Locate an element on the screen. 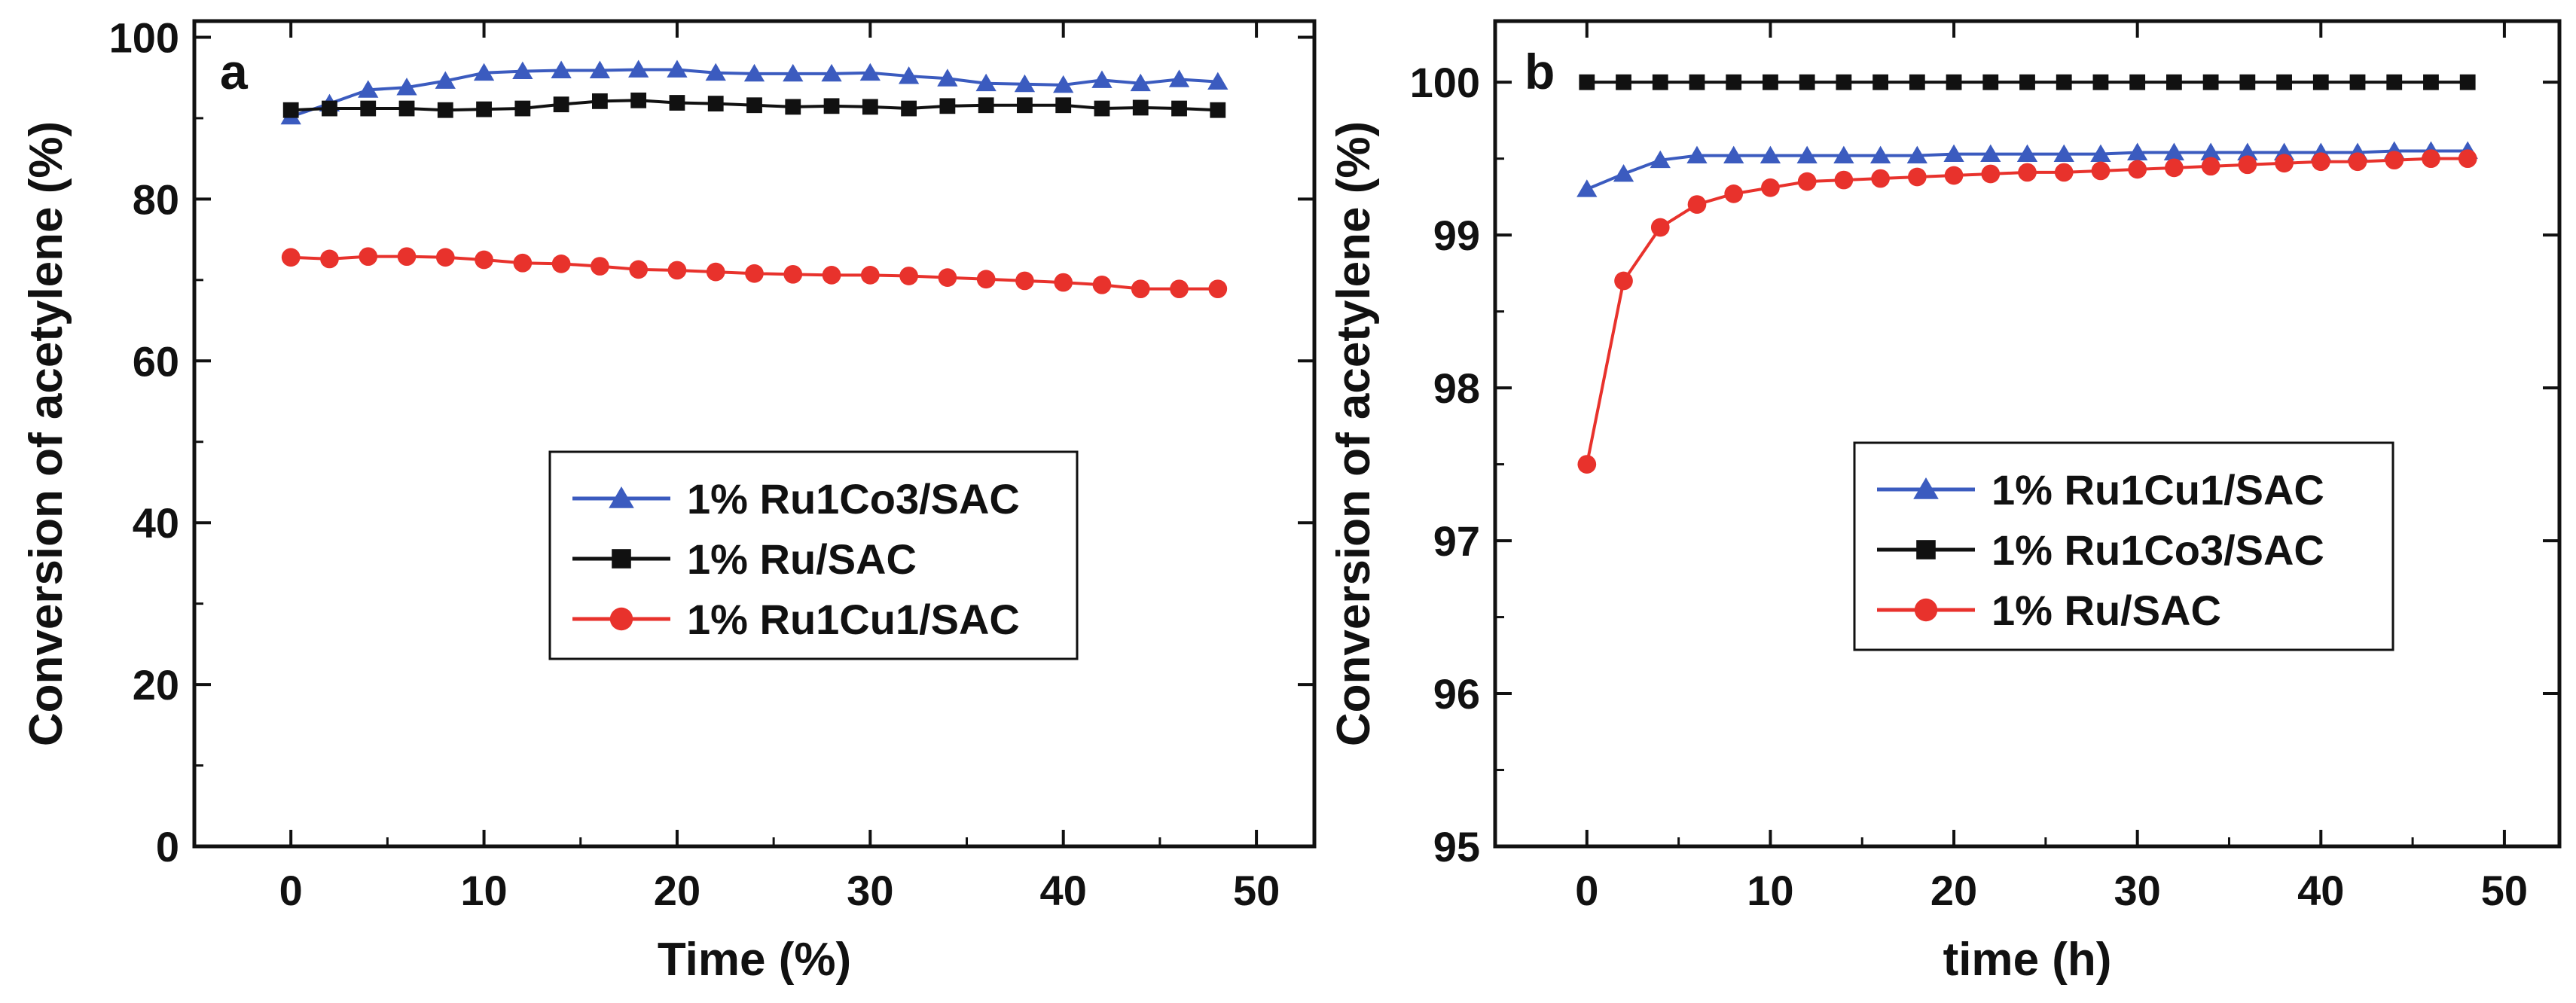 The image size is (2576, 1003). legend-label: 1% Ru1Co3/SAC is located at coordinates (2158, 550).